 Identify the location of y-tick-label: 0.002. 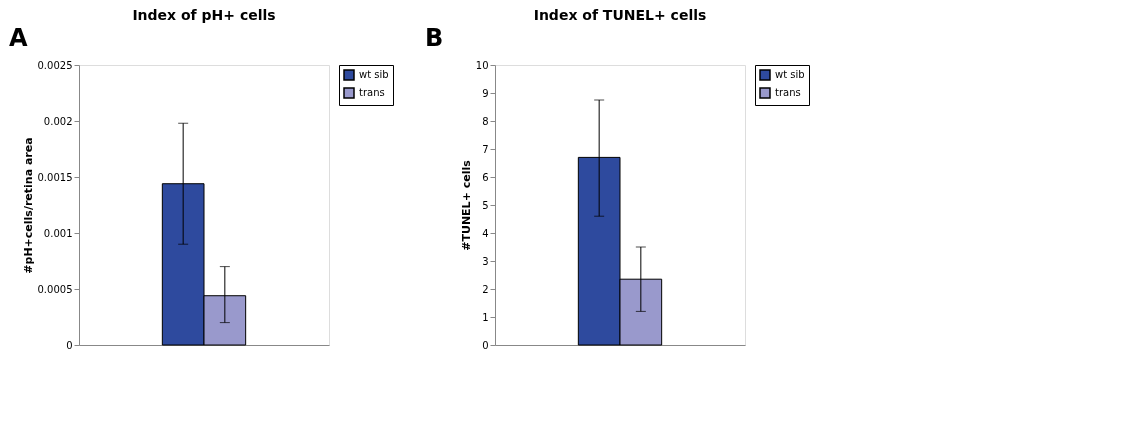
(58, 121).